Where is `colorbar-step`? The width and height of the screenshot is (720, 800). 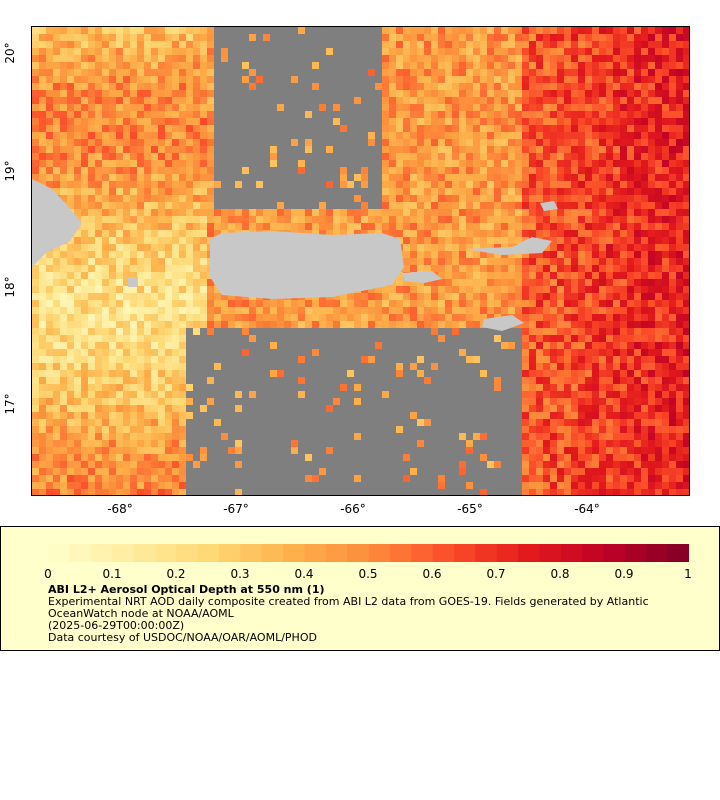 colorbar-step is located at coordinates (550, 553).